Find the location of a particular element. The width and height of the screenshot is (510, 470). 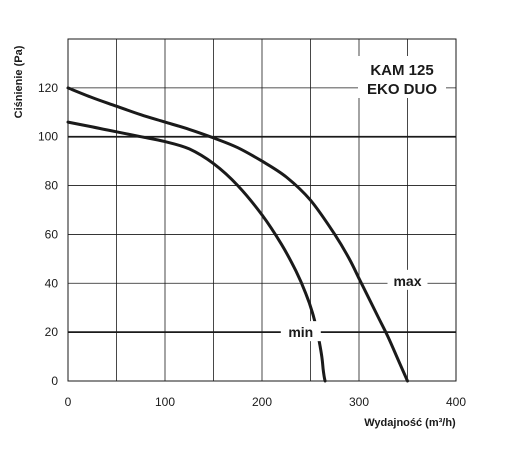

y-tick-label: 20 is located at coordinates (52, 332).